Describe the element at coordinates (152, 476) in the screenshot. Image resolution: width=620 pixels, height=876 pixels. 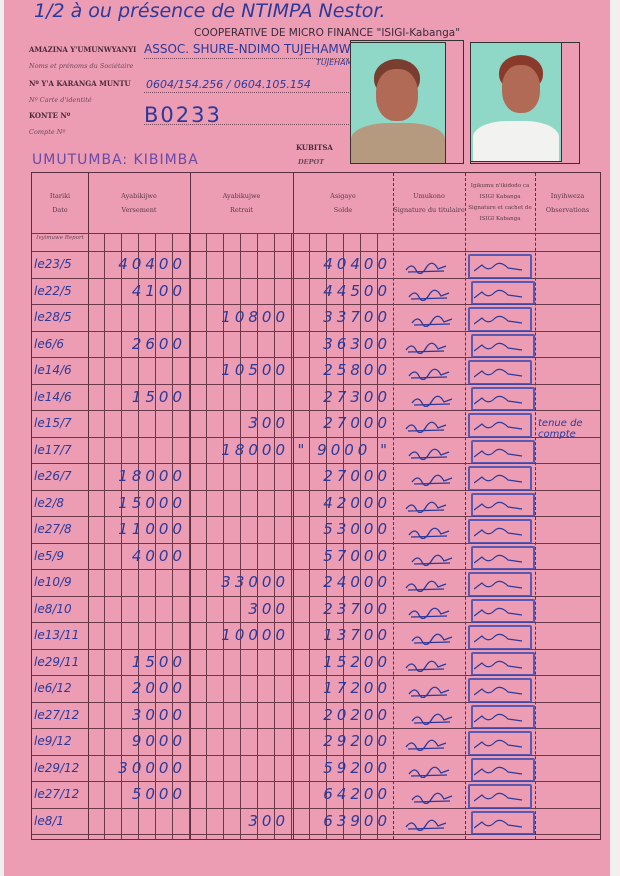
I see `row-versement: 18000` at that location.